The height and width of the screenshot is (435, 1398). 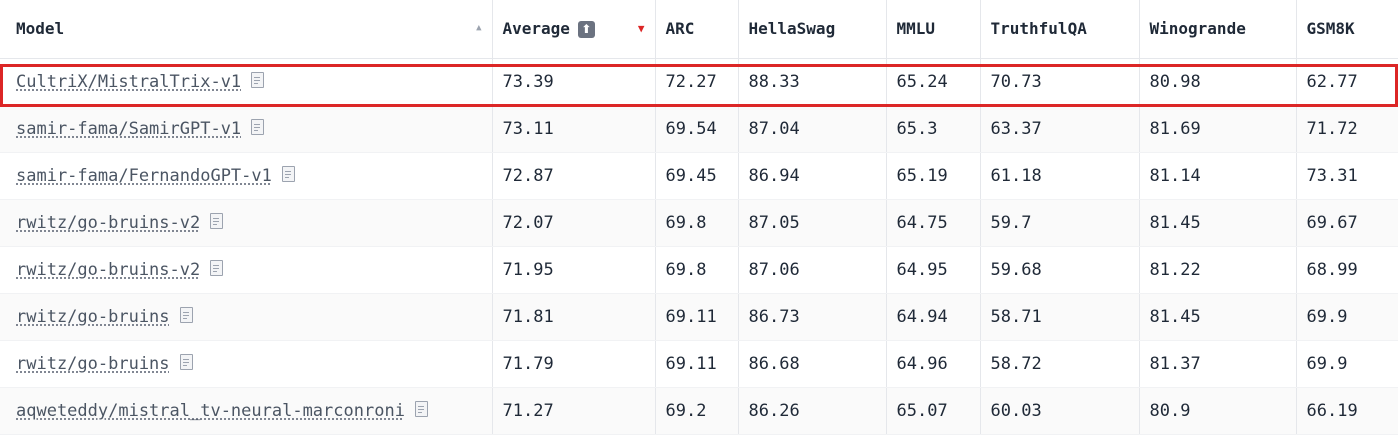 What do you see at coordinates (812, 82) in the screenshot?
I see `cell-hellaswag: 88.33` at bounding box center [812, 82].